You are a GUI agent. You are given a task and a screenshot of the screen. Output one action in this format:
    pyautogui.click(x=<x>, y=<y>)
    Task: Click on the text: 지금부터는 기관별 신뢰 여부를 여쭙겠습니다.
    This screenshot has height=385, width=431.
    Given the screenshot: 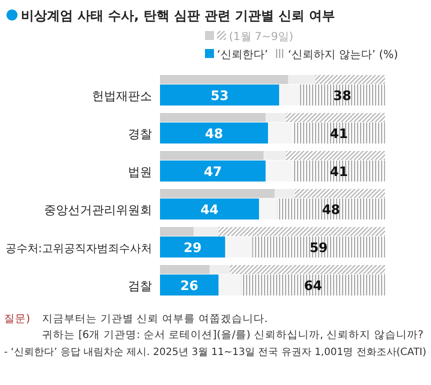 What is the action you would take?
    pyautogui.click(x=155, y=319)
    